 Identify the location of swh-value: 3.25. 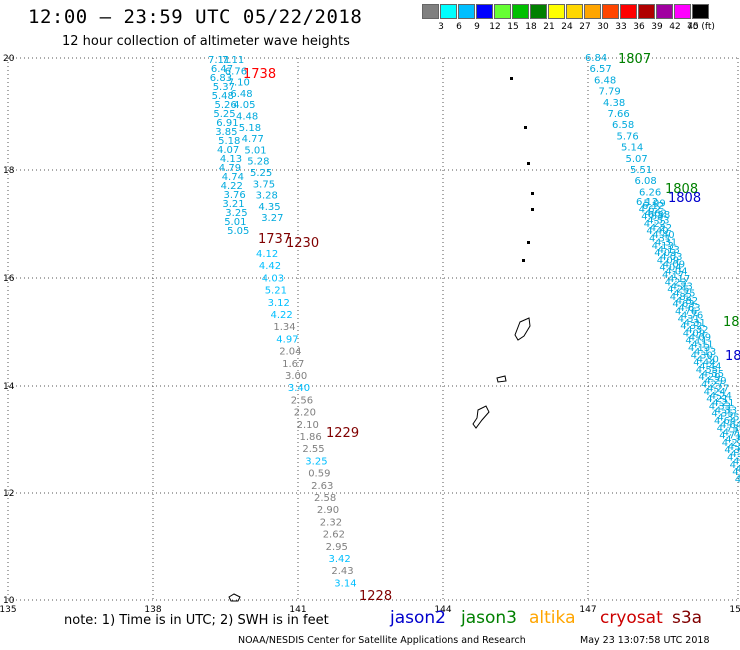
(236, 213).